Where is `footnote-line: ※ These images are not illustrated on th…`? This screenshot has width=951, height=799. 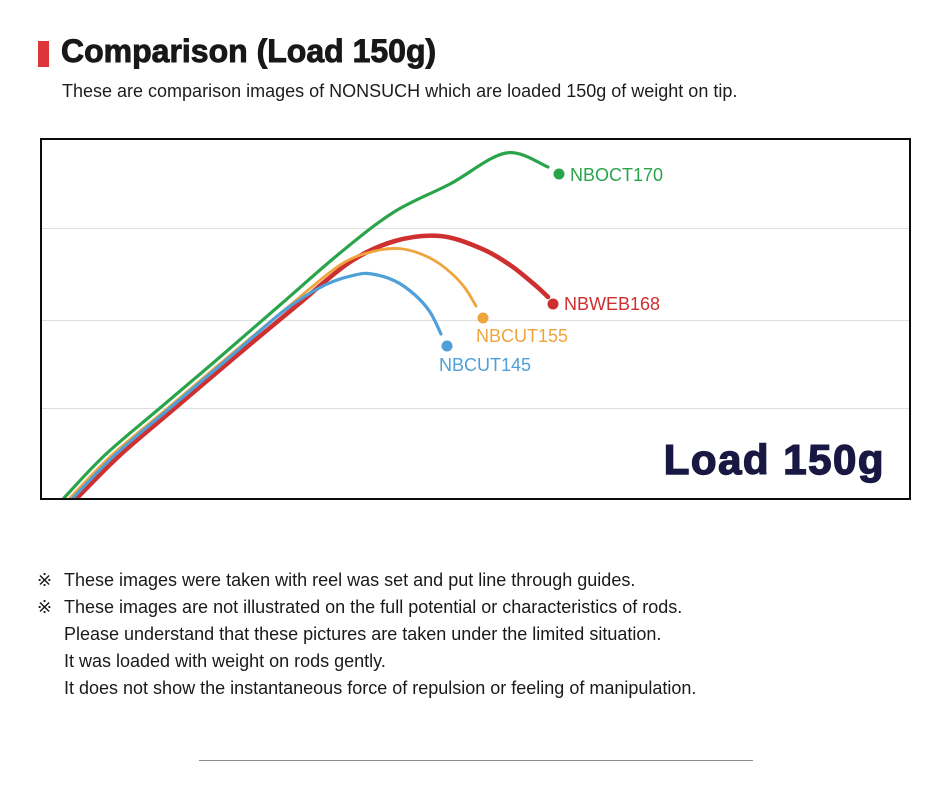 footnote-line: ※ These images are not illustrated on th… is located at coordinates (366, 607).